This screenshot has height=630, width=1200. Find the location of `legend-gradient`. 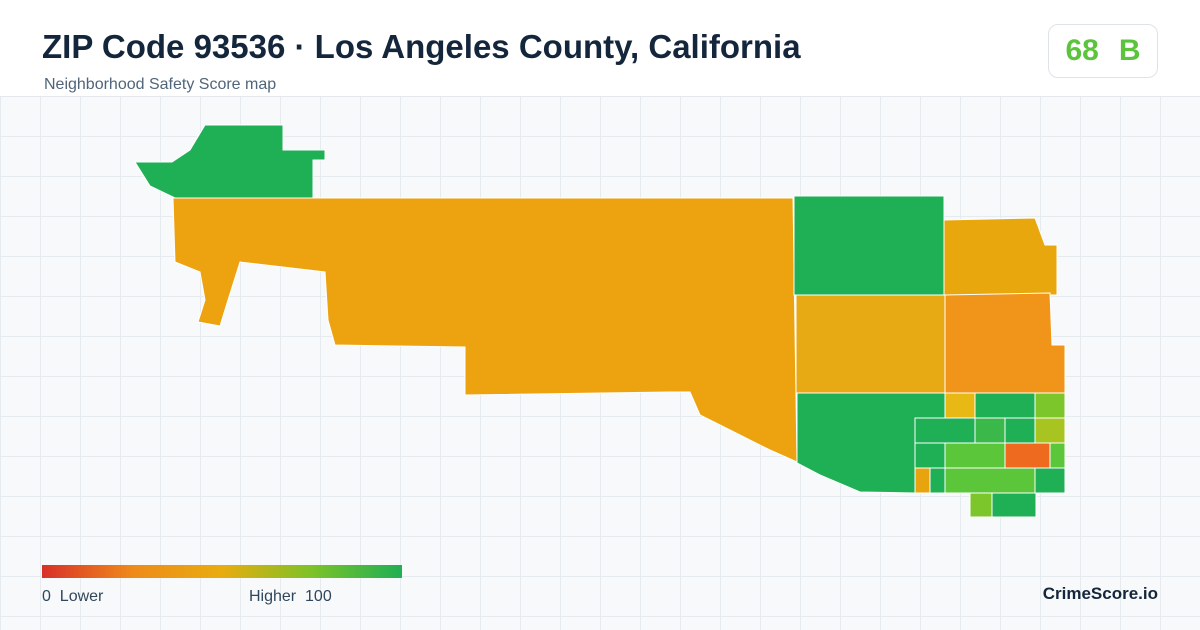

legend-gradient is located at coordinates (222, 571).